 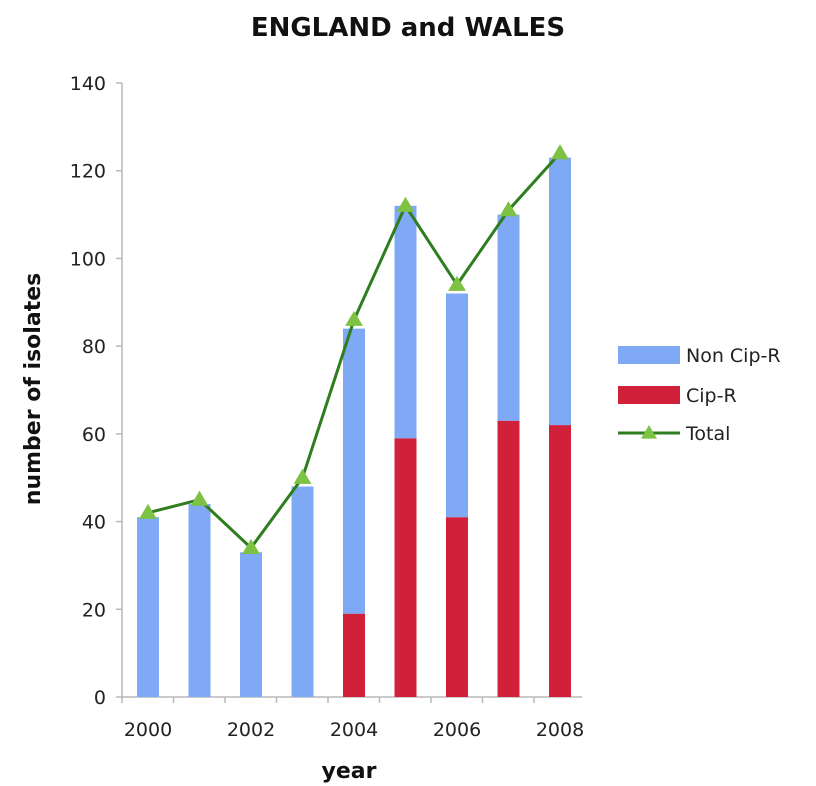 What do you see at coordinates (94, 523) in the screenshot?
I see `y-tick-label: 40` at bounding box center [94, 523].